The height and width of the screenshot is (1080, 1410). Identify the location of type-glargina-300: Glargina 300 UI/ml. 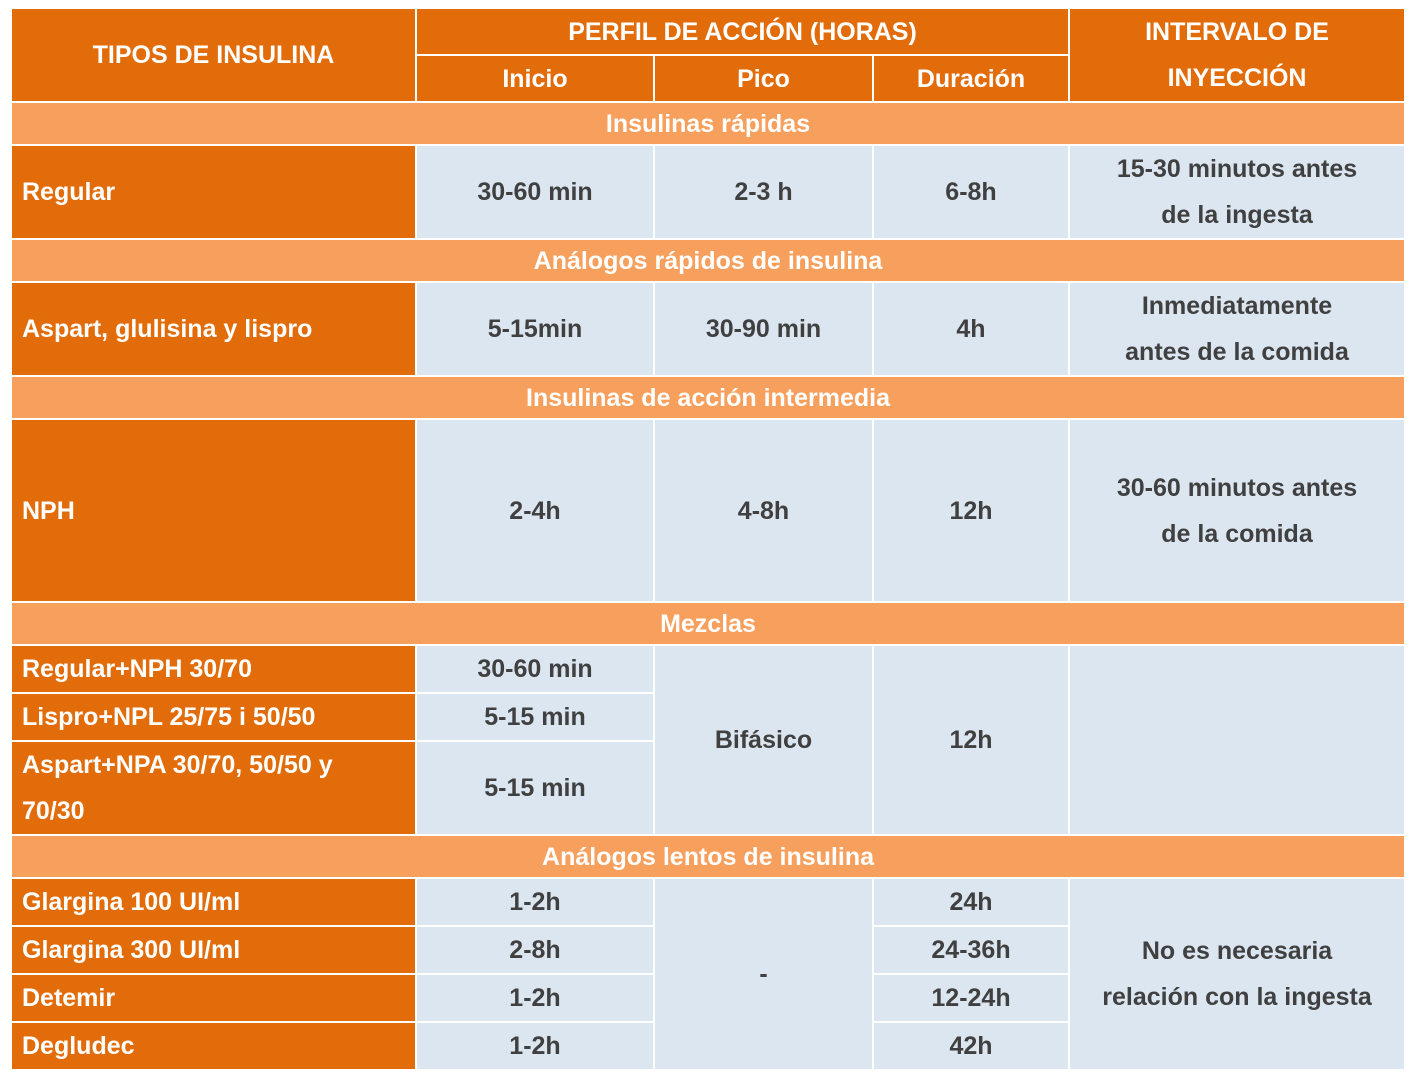
(213, 950).